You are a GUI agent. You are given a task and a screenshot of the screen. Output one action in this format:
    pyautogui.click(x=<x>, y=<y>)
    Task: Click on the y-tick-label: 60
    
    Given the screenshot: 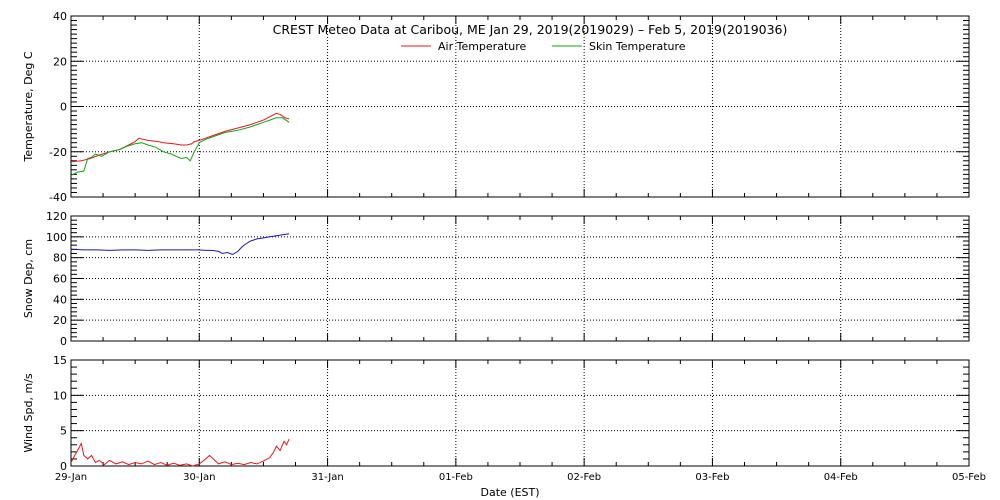 What is the action you would take?
    pyautogui.click(x=60, y=279)
    